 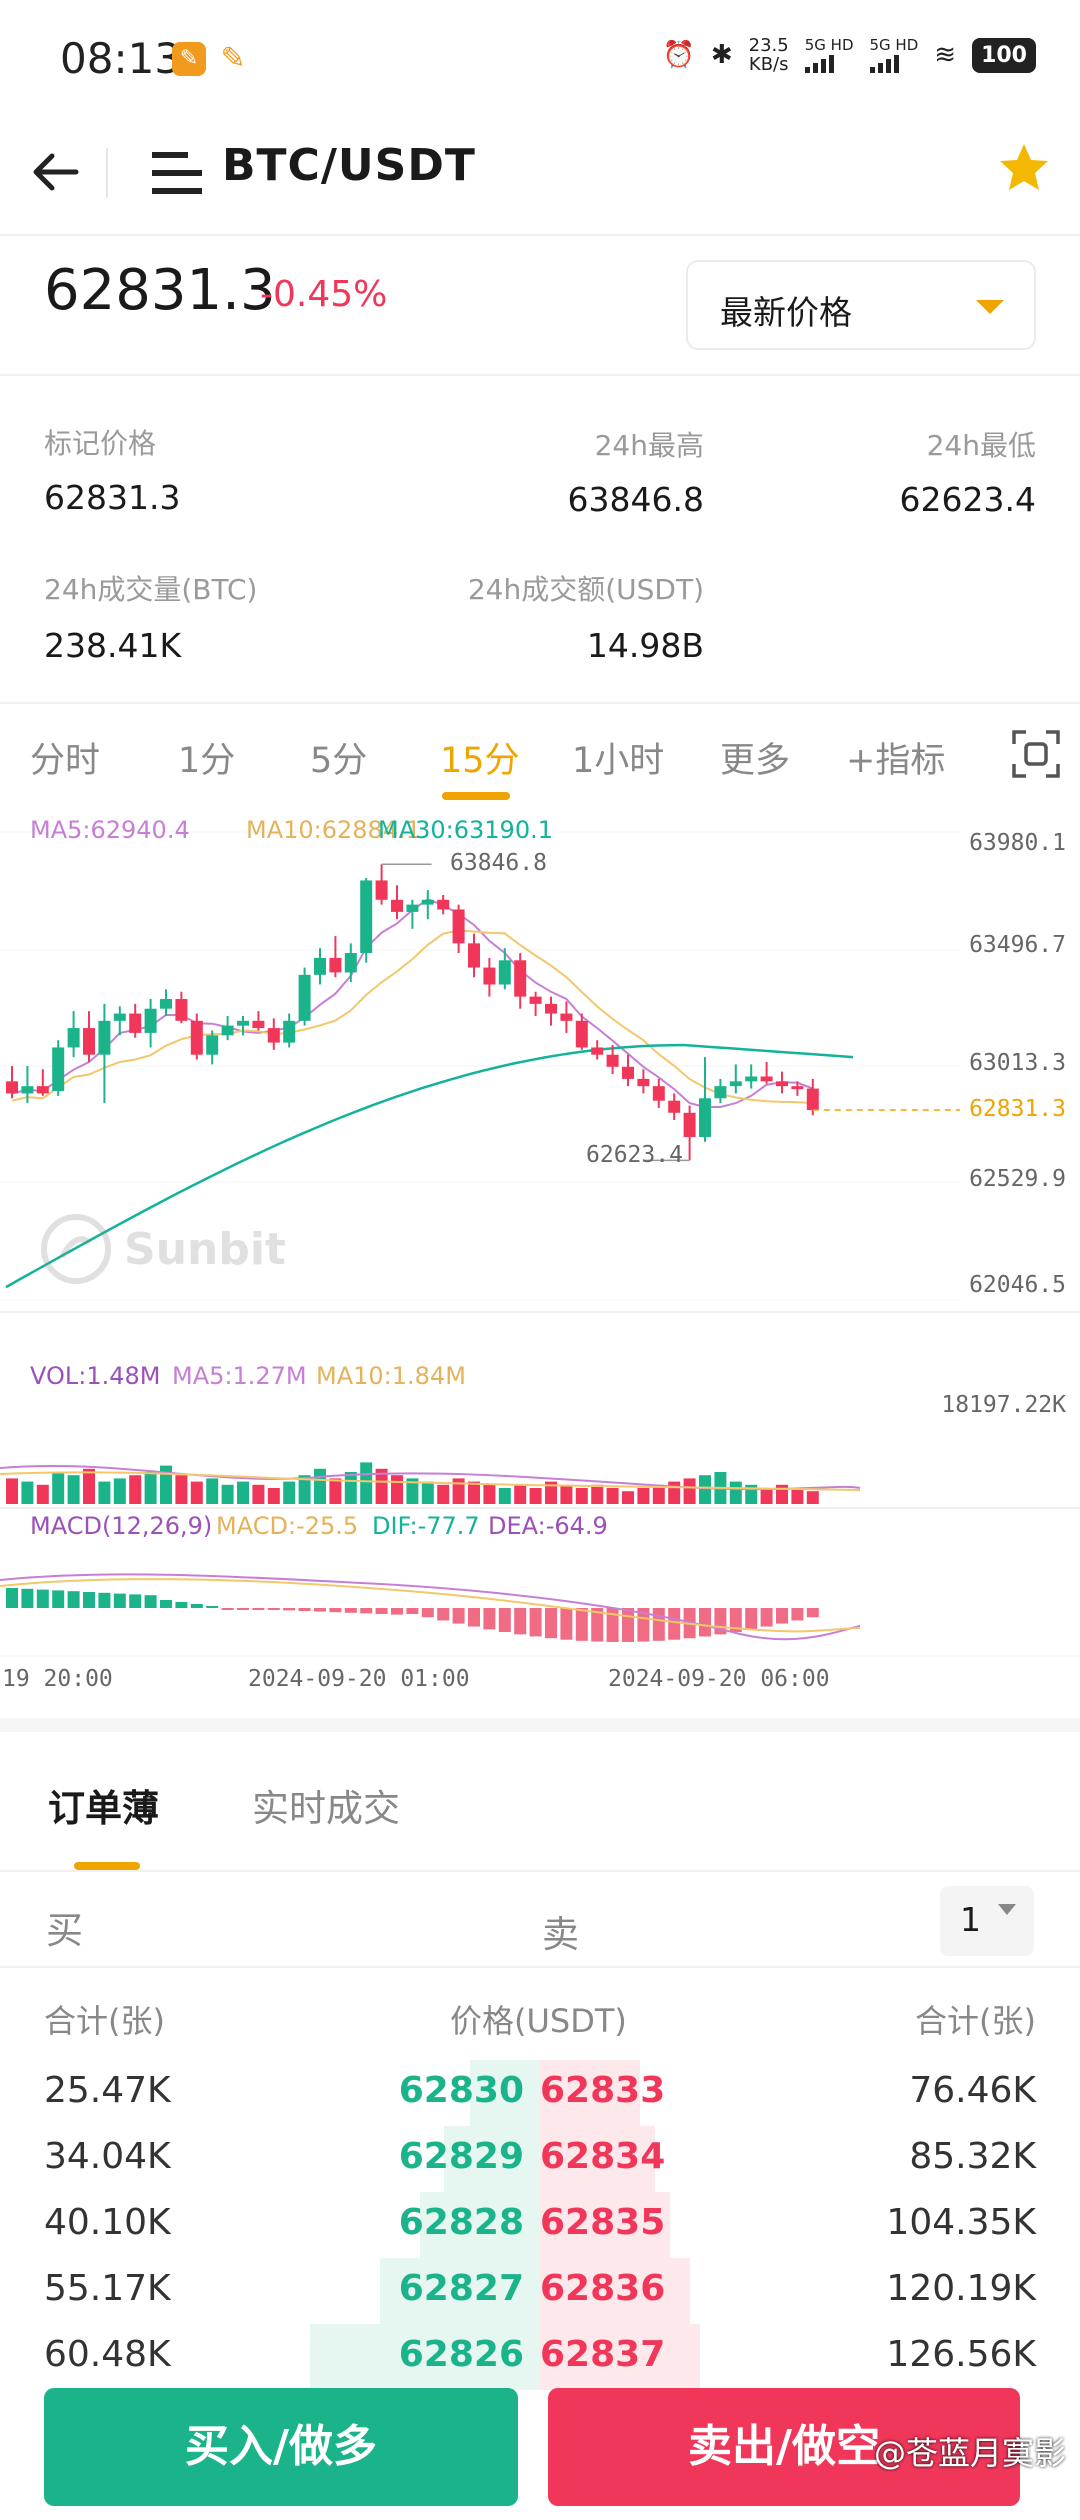 I want to click on orderbook-header-separator, so click(x=540, y=1967).